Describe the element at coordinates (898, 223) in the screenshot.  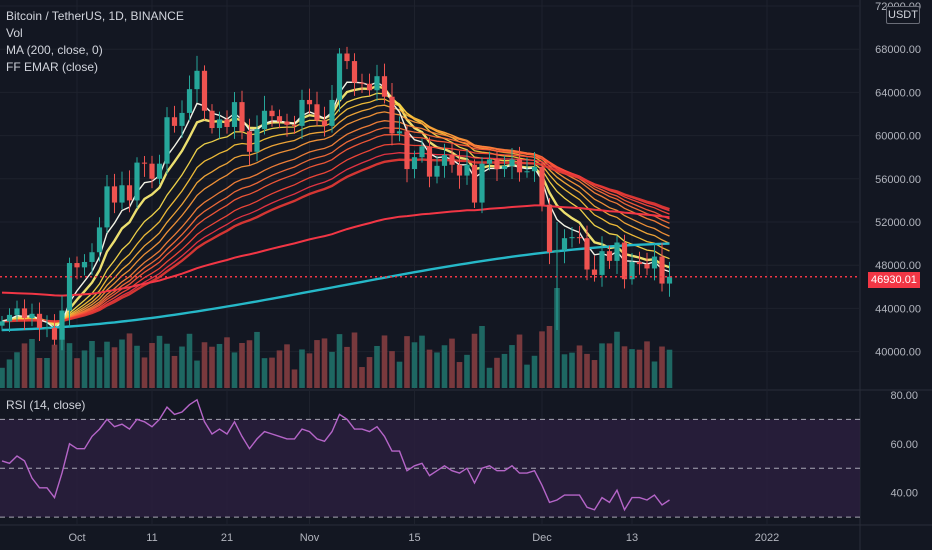
I see `price-tick-label: 52000.00` at that location.